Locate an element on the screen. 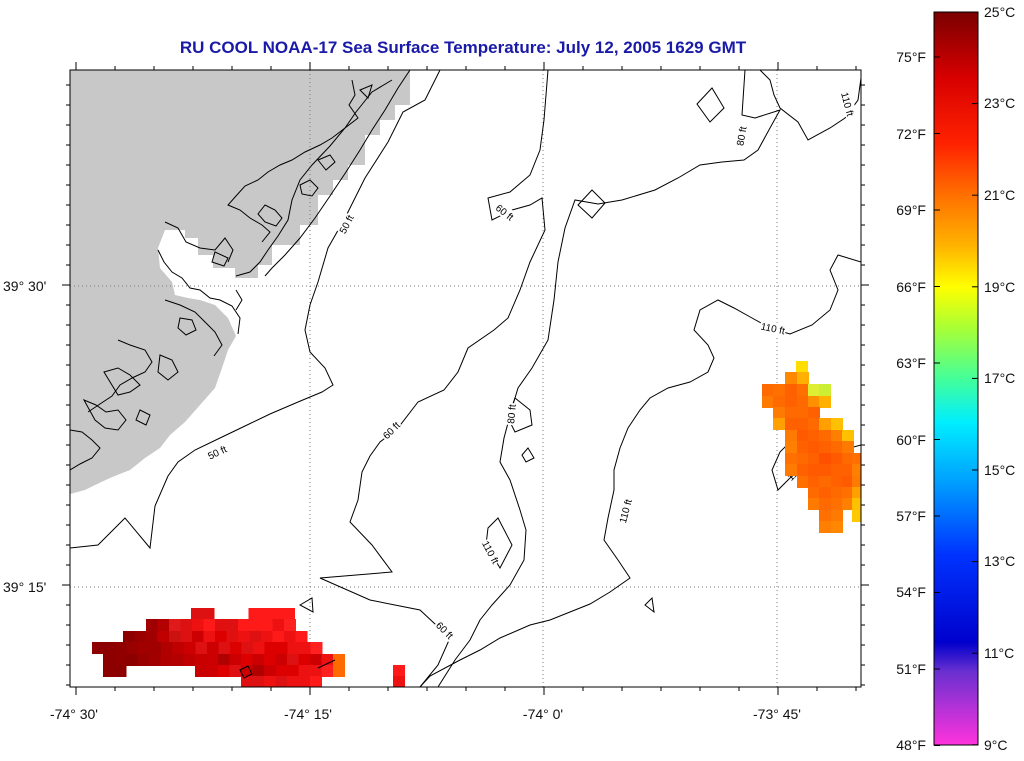 The image size is (1024, 761). lon-label-1: -74° 30' is located at coordinates (74, 714).